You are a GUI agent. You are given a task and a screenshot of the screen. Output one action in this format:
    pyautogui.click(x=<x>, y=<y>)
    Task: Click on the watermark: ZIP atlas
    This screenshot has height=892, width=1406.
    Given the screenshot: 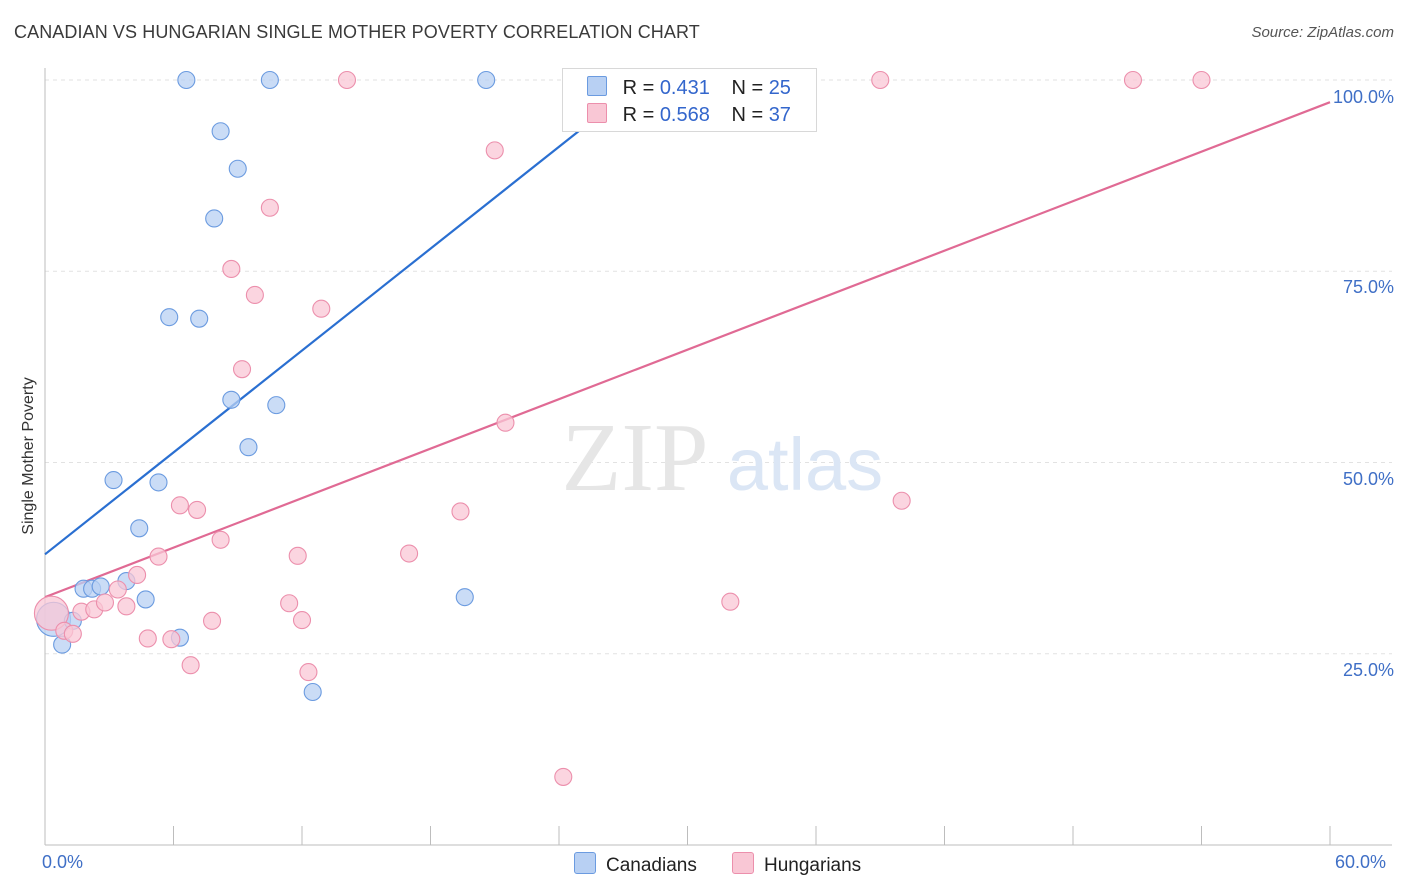 What is the action you would take?
    pyautogui.click(x=723, y=458)
    